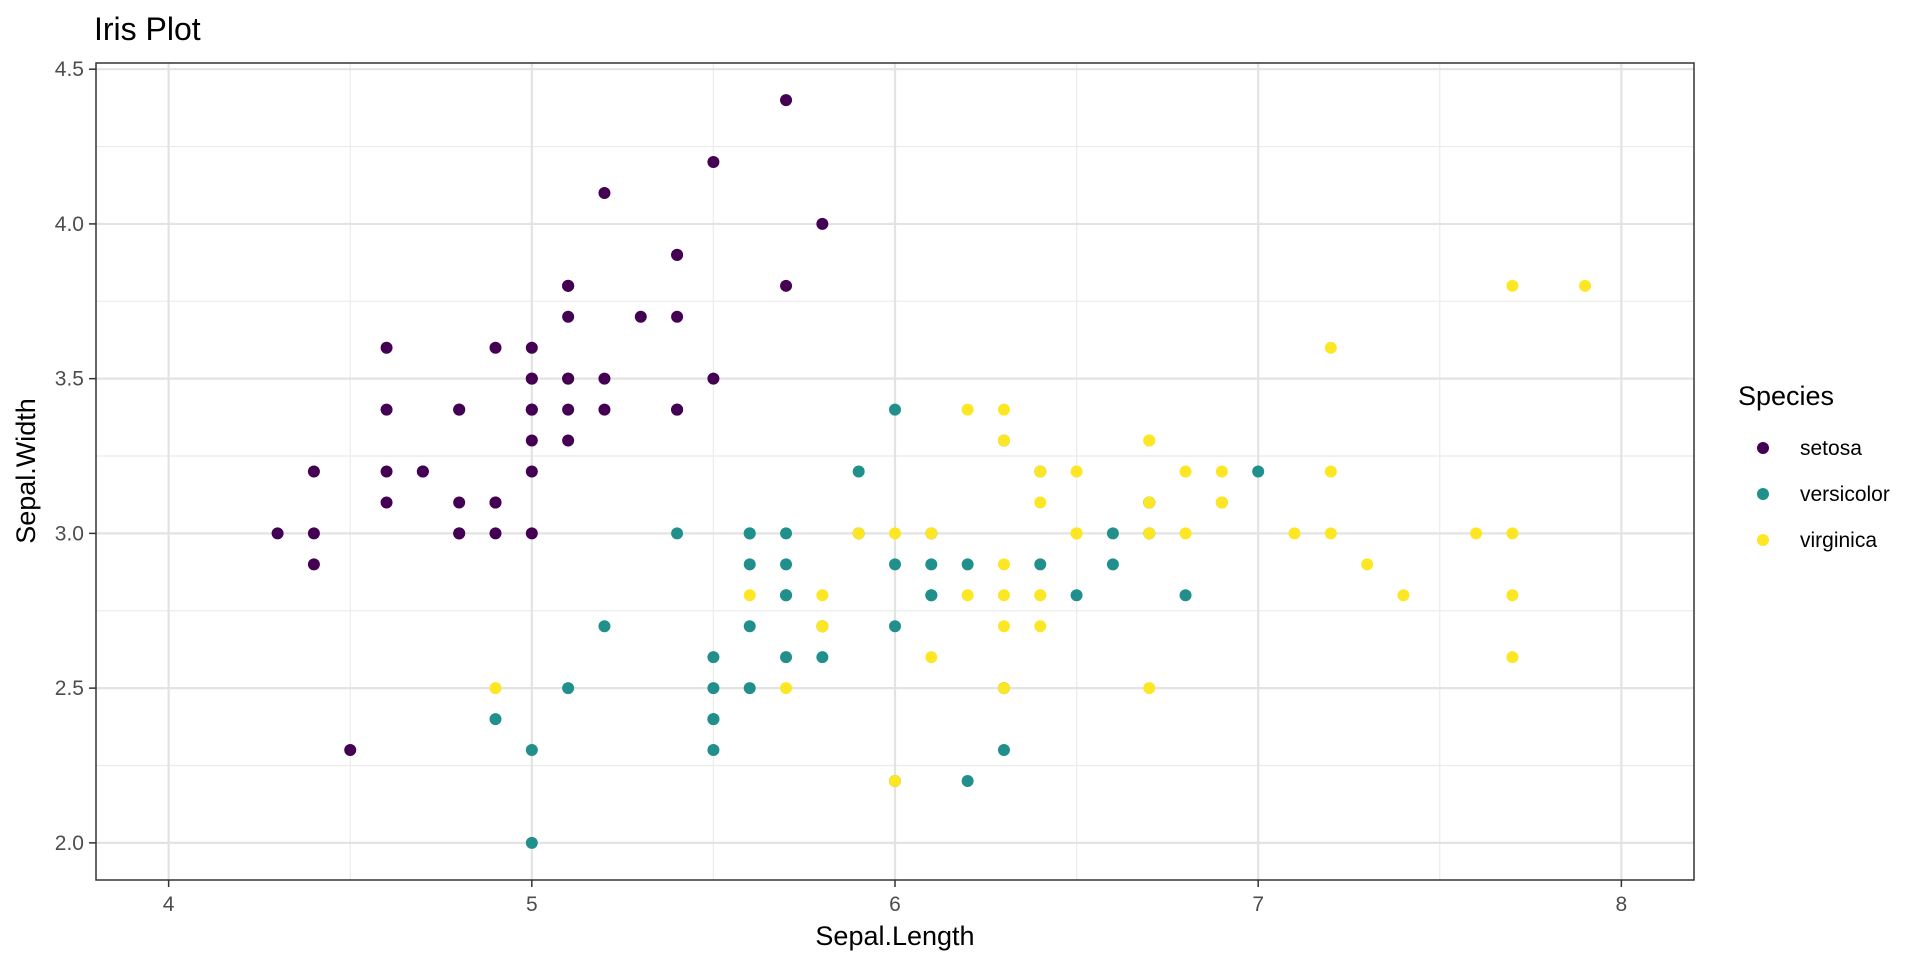  What do you see at coordinates (69, 843) in the screenshot?
I see `y-tick-label: 2.0` at bounding box center [69, 843].